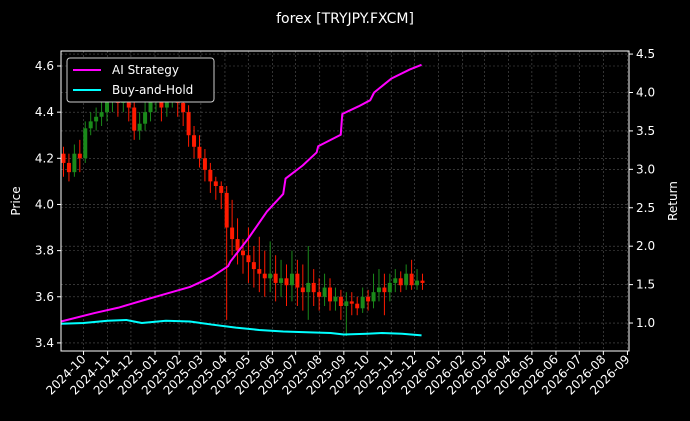  What do you see at coordinates (673, 201) in the screenshot?
I see `right-axis-title: Return` at bounding box center [673, 201].